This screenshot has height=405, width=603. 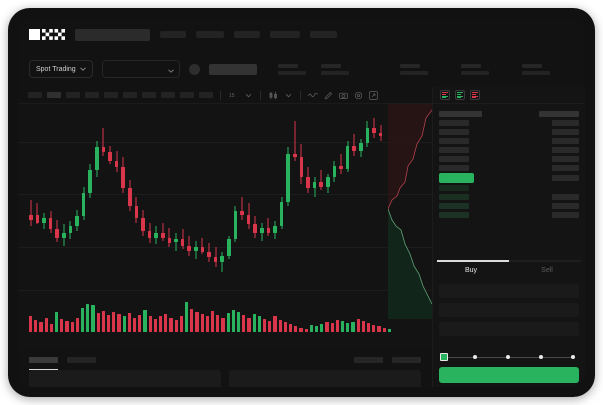 I want to click on chevron-down-icon, so click(x=170, y=69).